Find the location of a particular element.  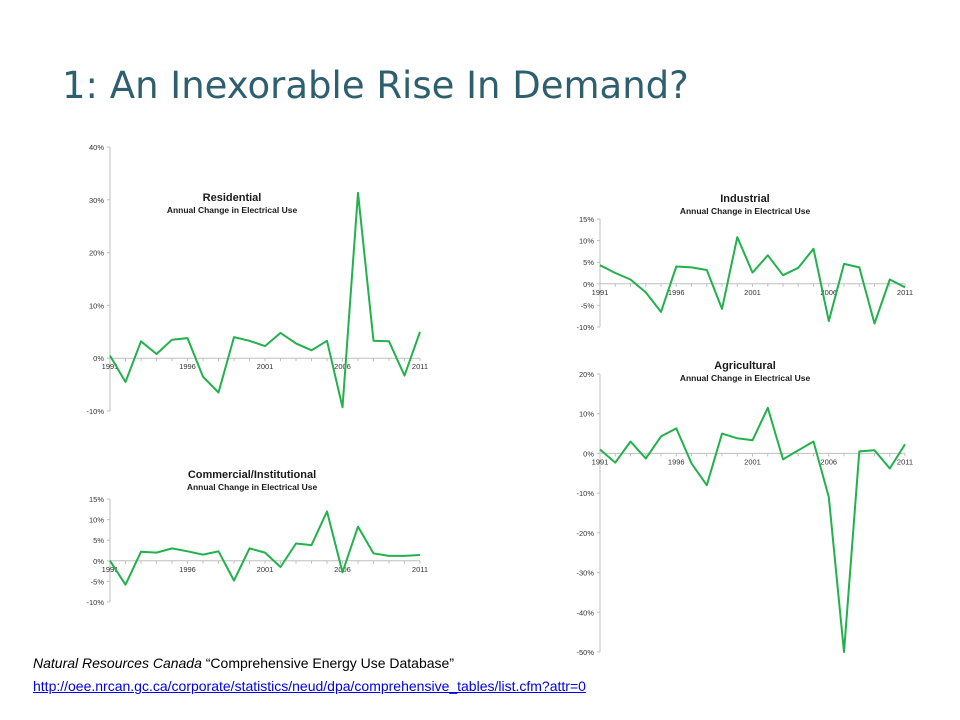

residential-x-tick-label: 2011 is located at coordinates (420, 366).